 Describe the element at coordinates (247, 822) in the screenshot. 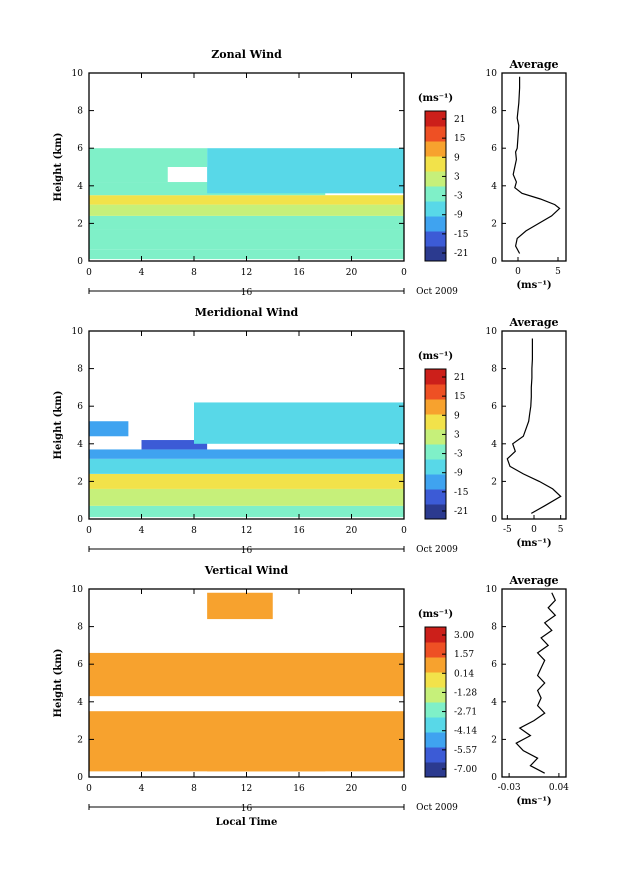

I see `x-axis-label: Local Time` at that location.